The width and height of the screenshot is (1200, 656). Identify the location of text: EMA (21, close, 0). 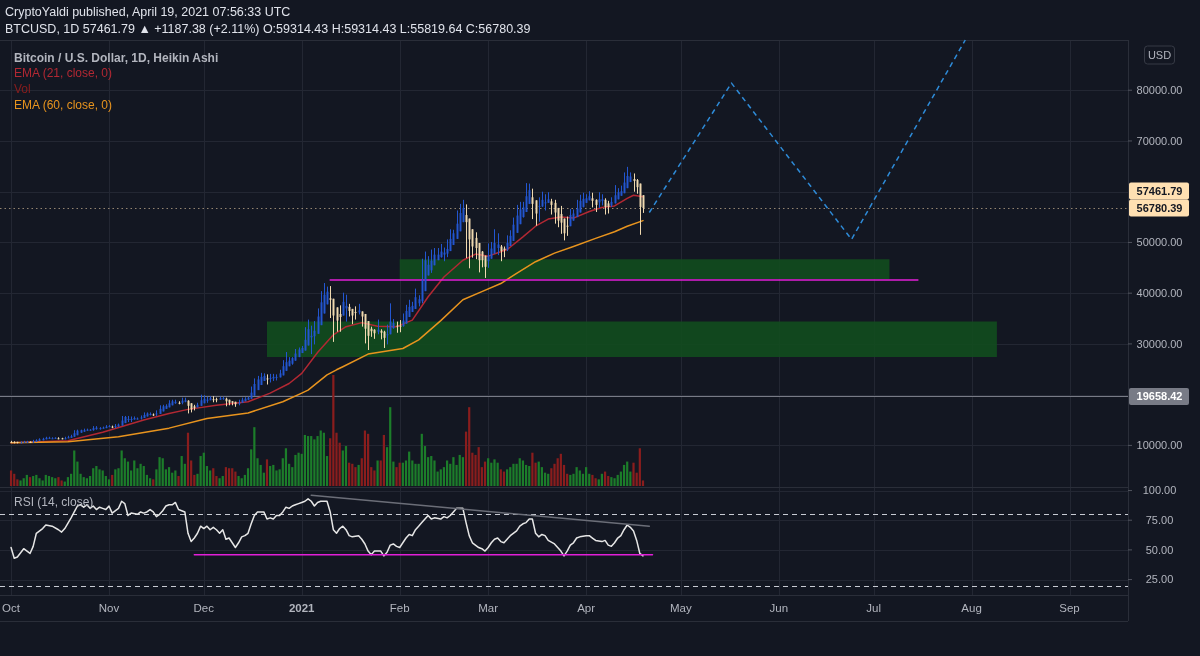
(63, 73).